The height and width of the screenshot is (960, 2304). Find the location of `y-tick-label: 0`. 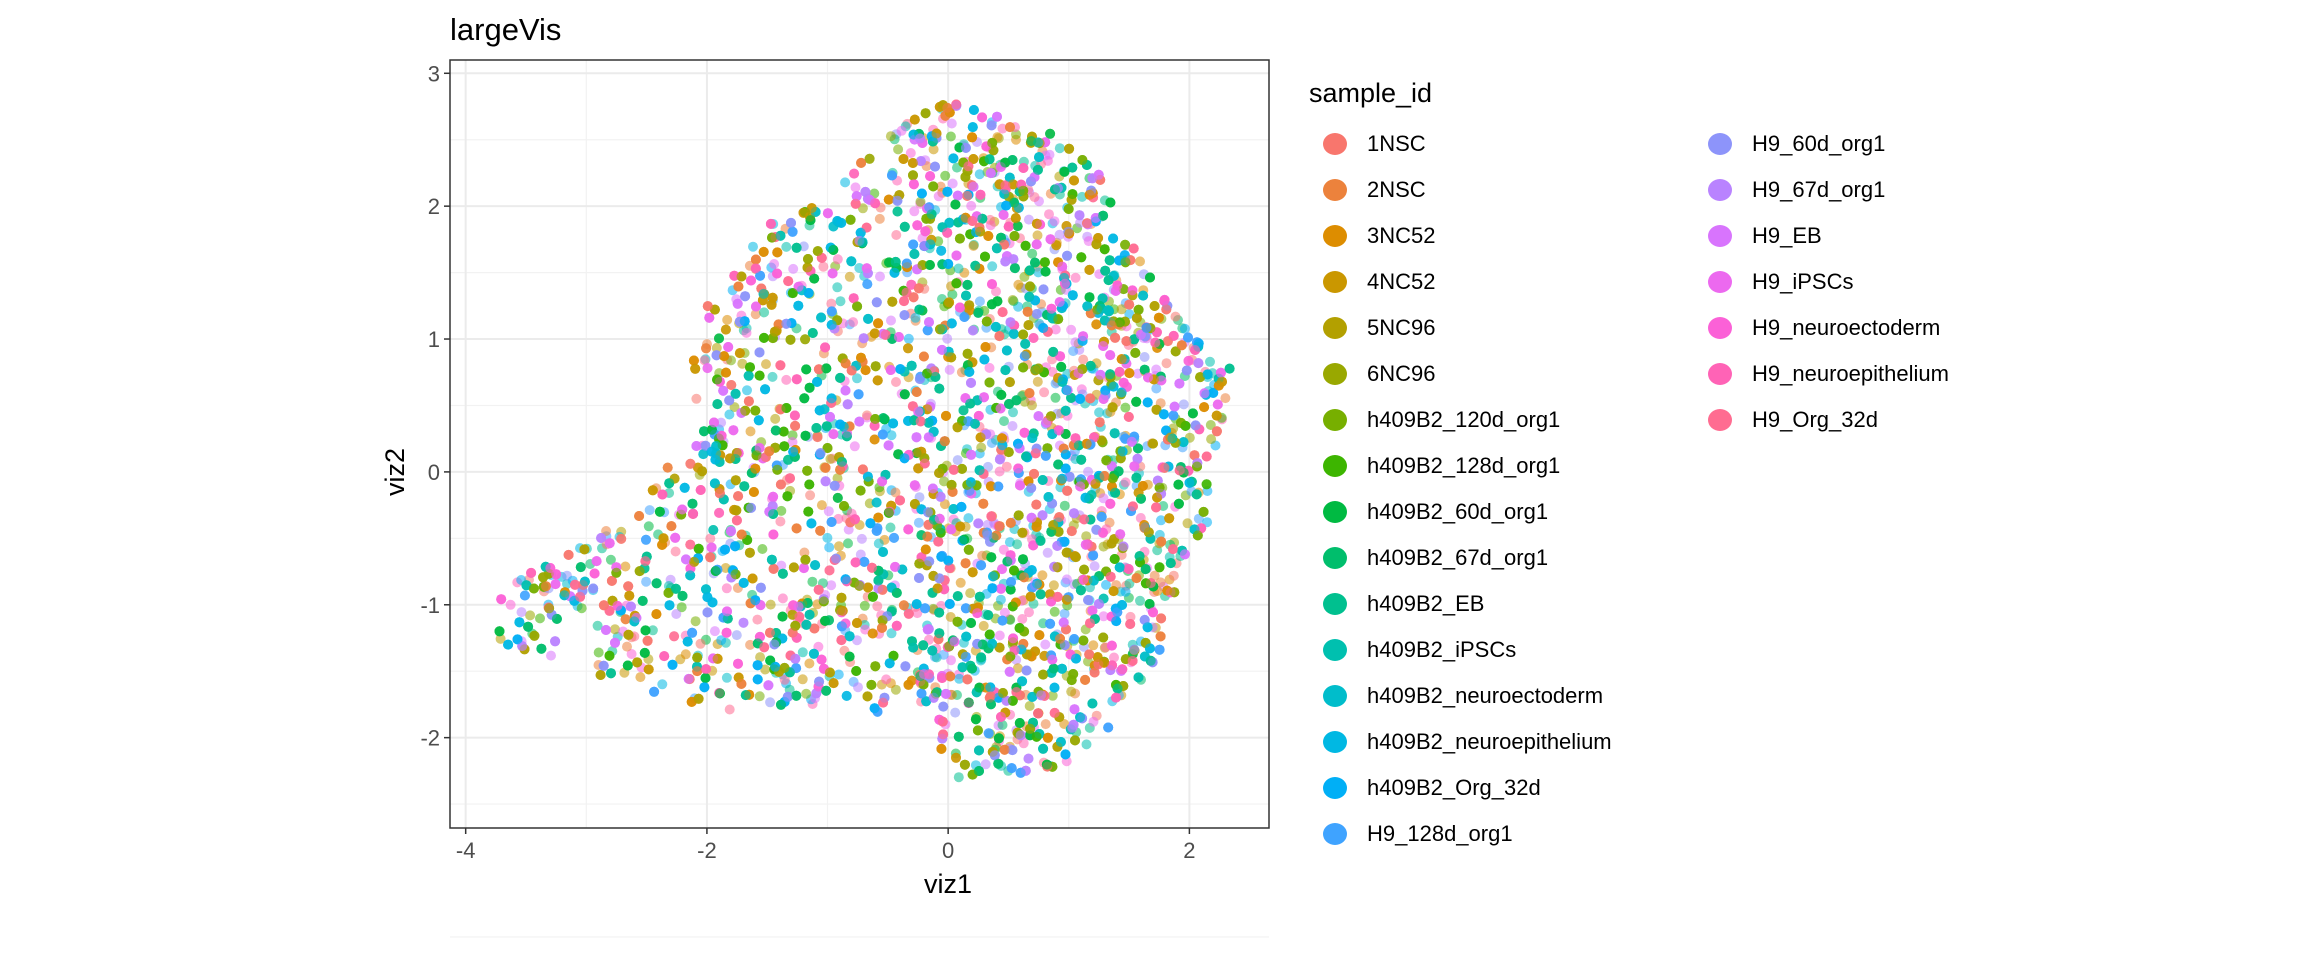

y-tick-label: 0 is located at coordinates (434, 472).